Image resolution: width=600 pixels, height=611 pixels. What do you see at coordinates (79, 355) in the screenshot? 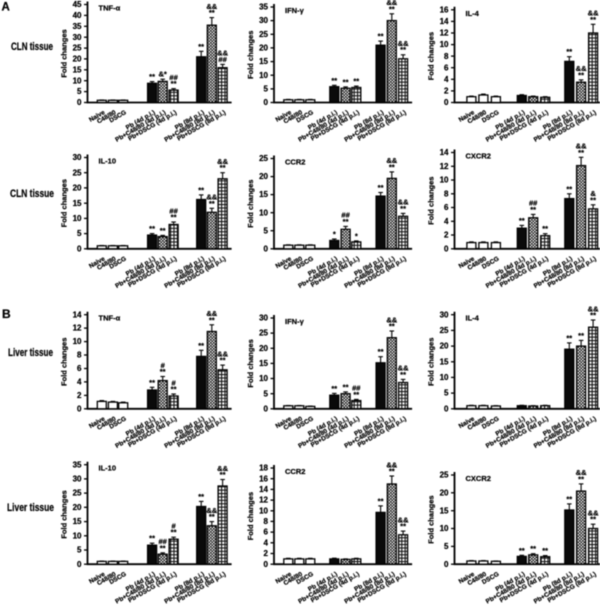
I see `svg-text: 8` at bounding box center [79, 355].